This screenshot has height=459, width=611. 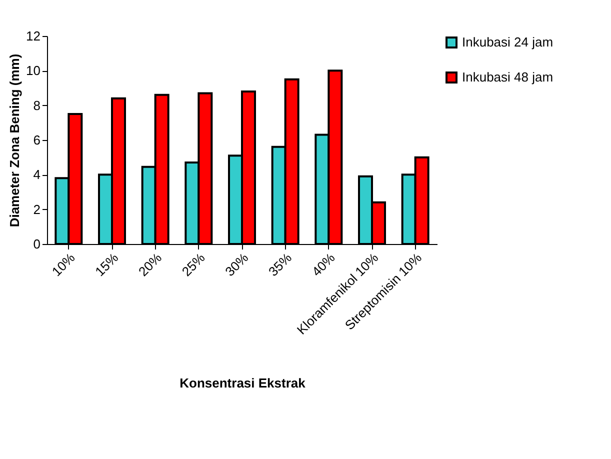 What do you see at coordinates (243, 382) in the screenshot?
I see `x-axis-title: Konsentrasi Ekstrak` at bounding box center [243, 382].